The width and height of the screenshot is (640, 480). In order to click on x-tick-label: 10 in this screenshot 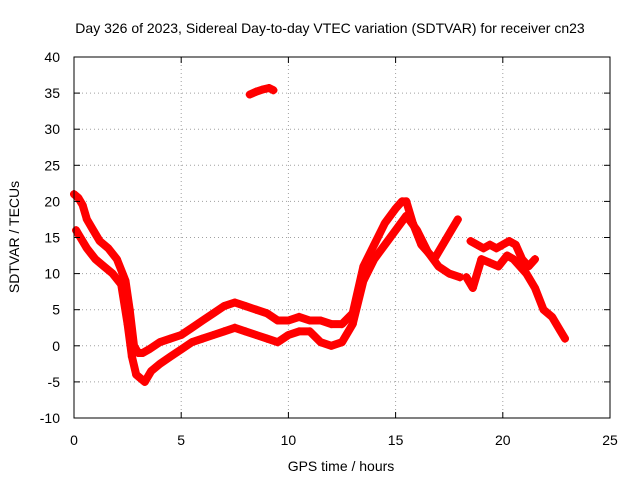, I will do `click(289, 440)`.